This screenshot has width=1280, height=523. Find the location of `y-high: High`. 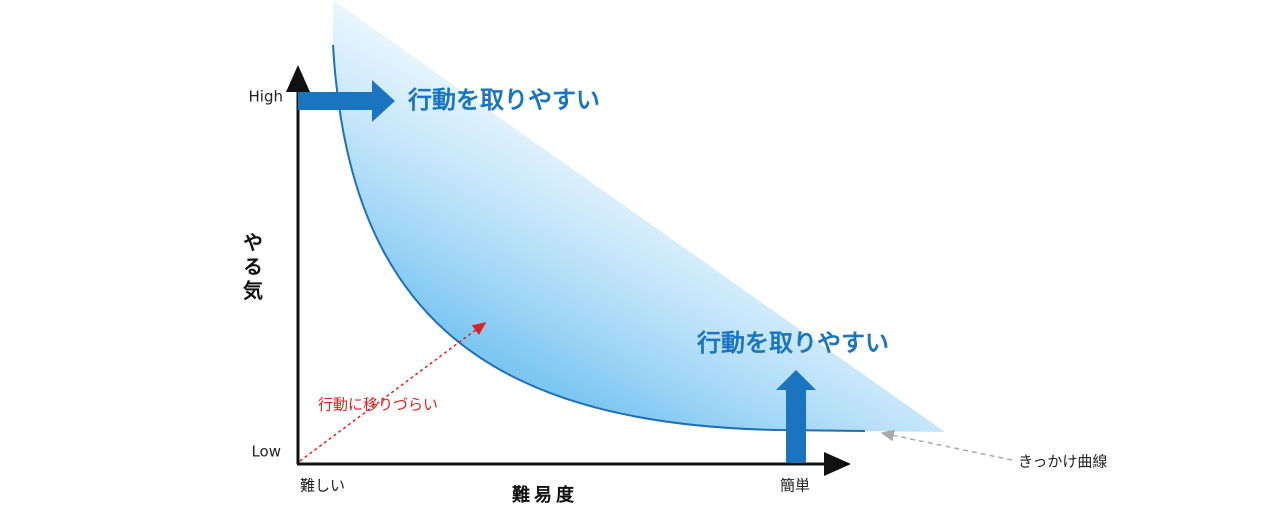

y-high: High is located at coordinates (266, 97).